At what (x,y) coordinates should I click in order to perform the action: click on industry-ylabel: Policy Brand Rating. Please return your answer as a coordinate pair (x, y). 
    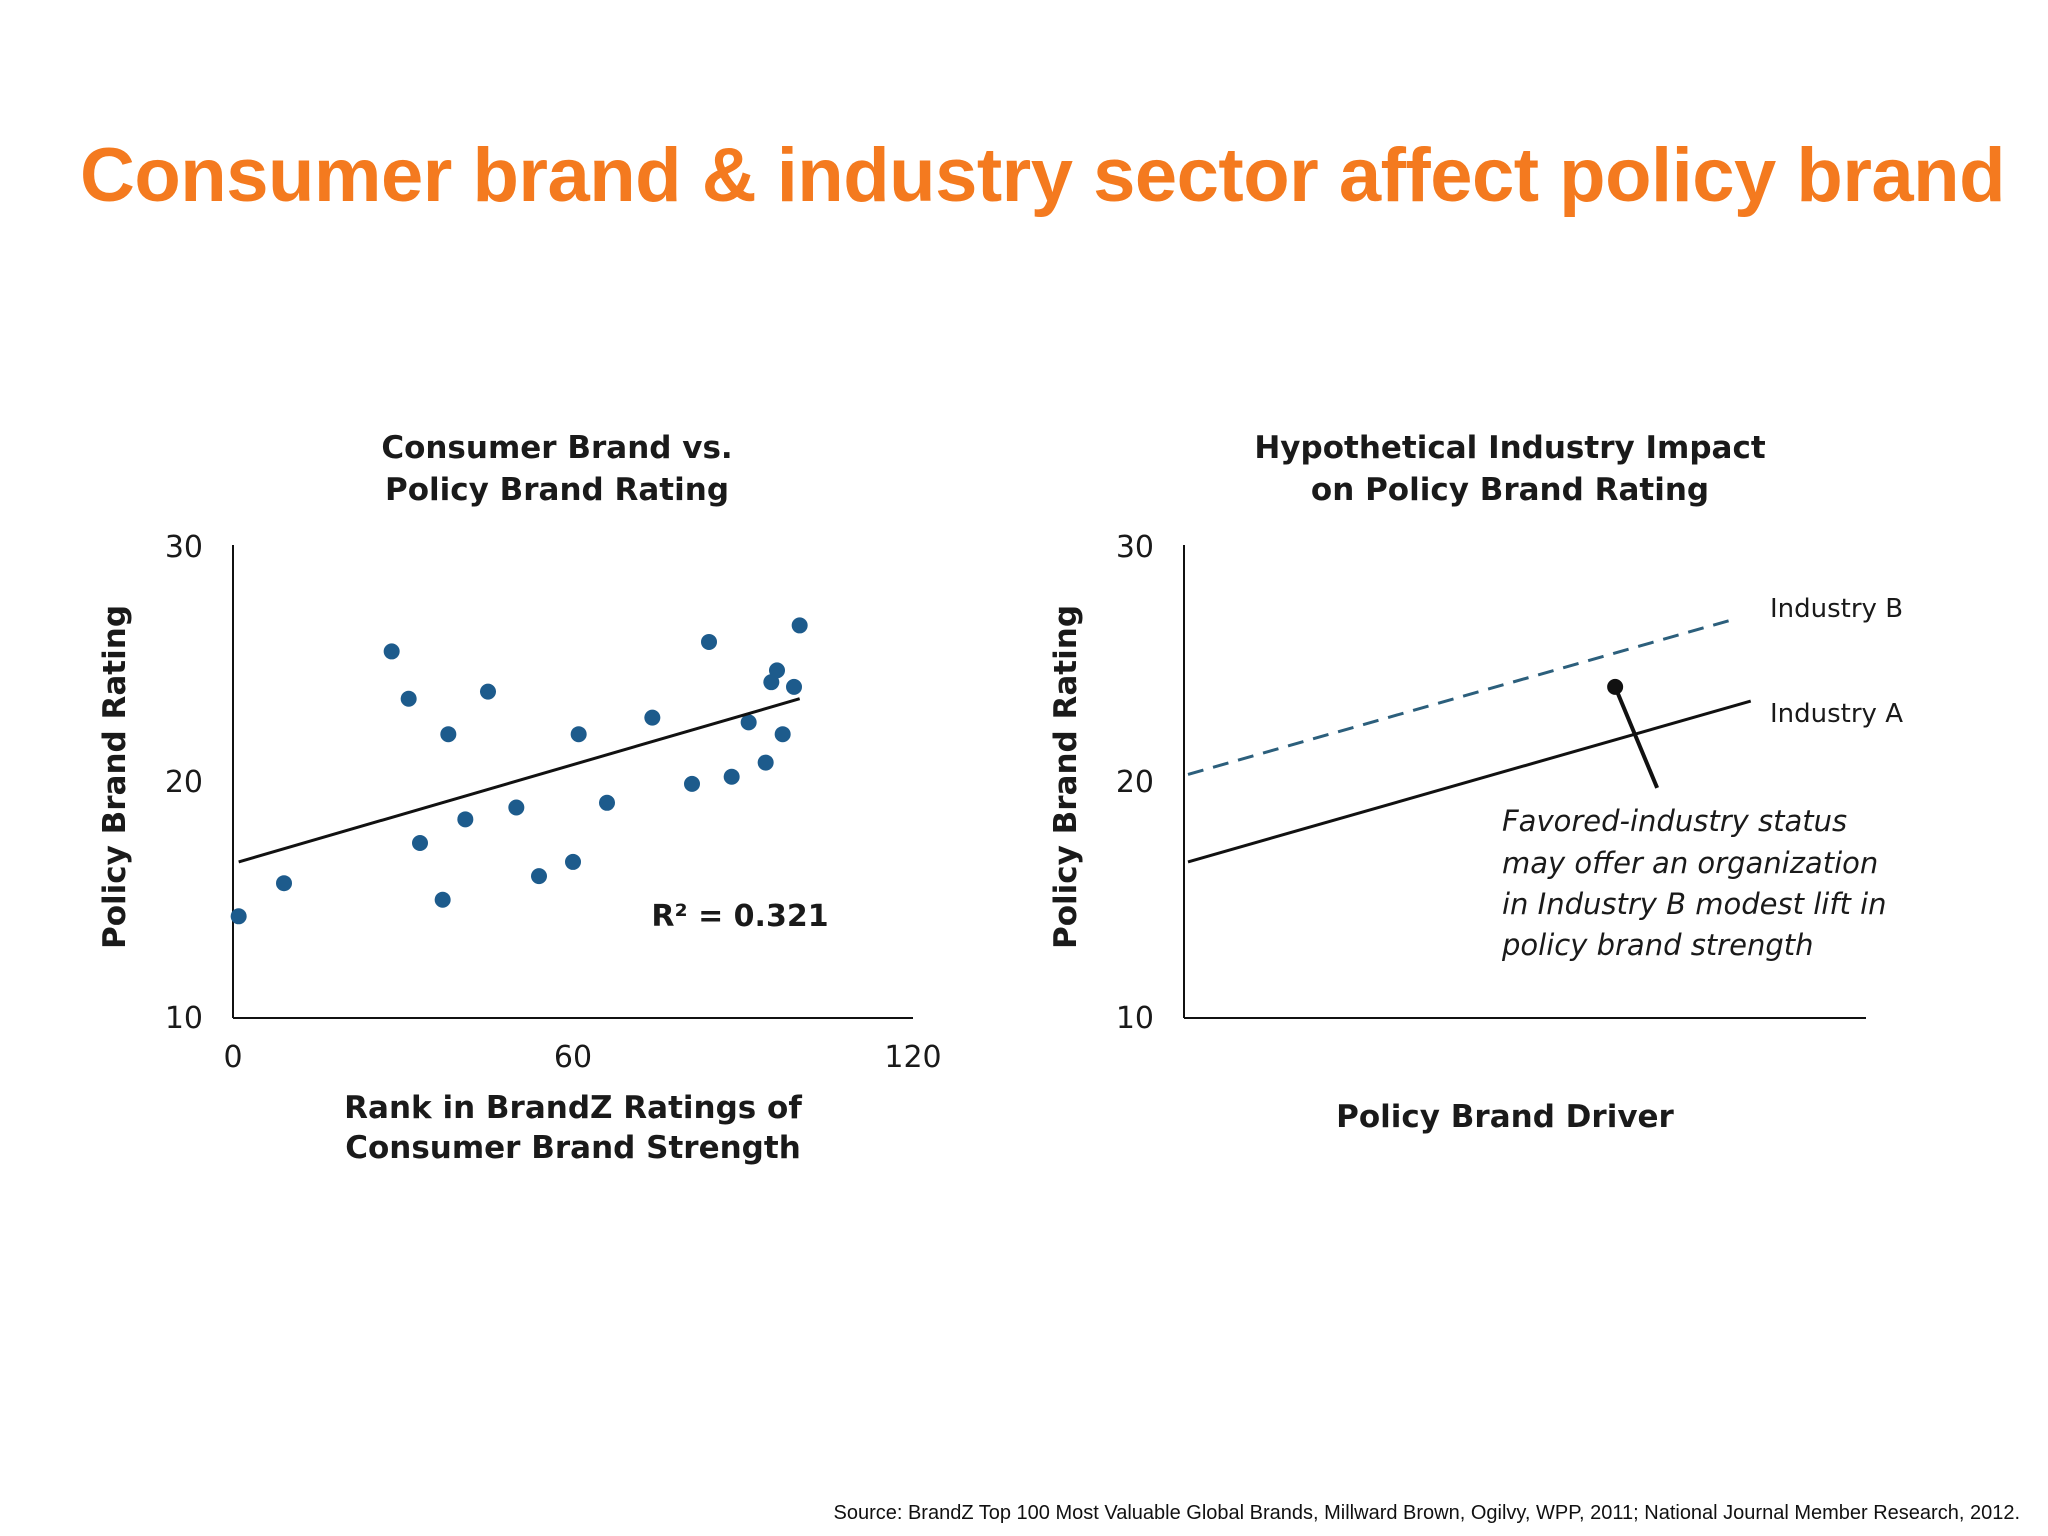
    Looking at the image, I should click on (1066, 777).